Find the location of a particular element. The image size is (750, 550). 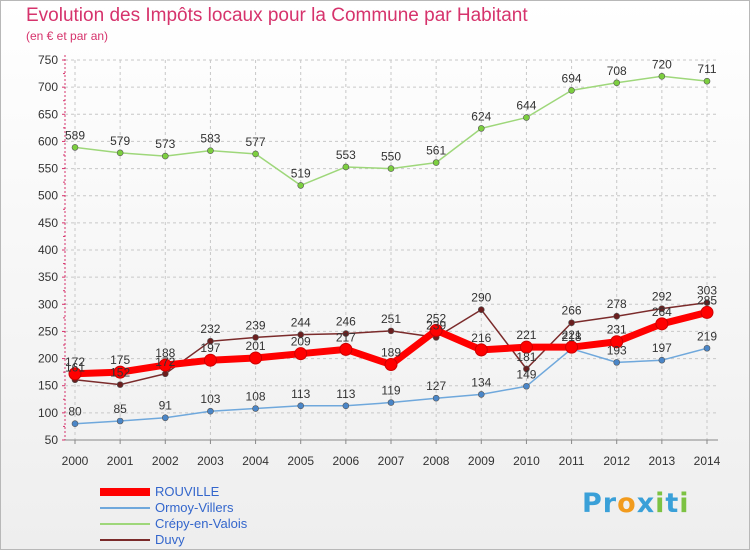

y-tick-label: 300 is located at coordinates (48, 304).